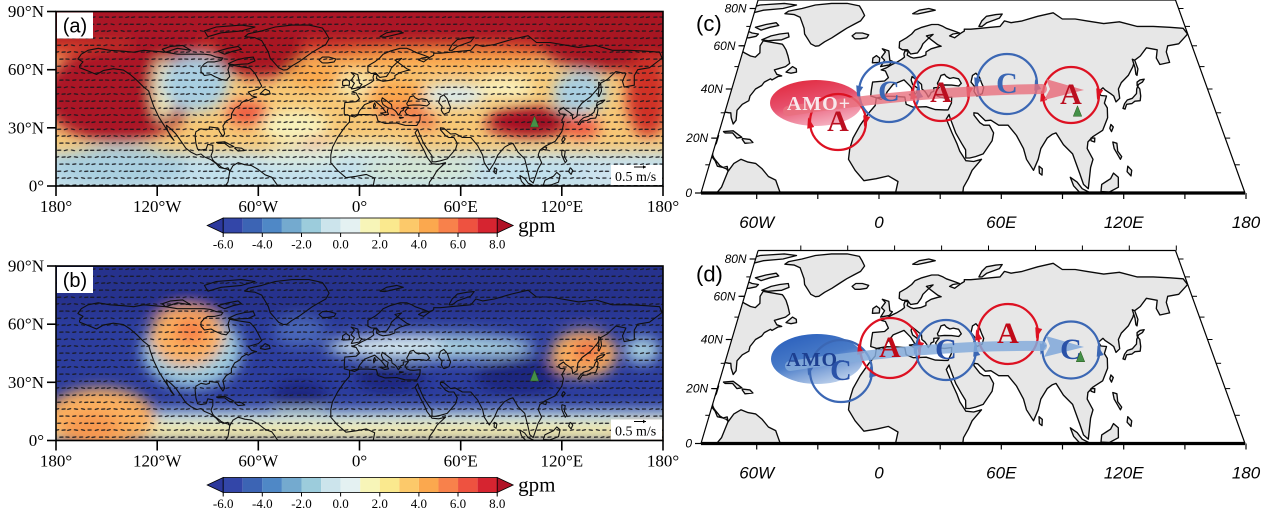 Image resolution: width=1269 pixels, height=519 pixels. Describe the element at coordinates (709, 23) in the screenshot. I see `svg-text: (c)` at that location.